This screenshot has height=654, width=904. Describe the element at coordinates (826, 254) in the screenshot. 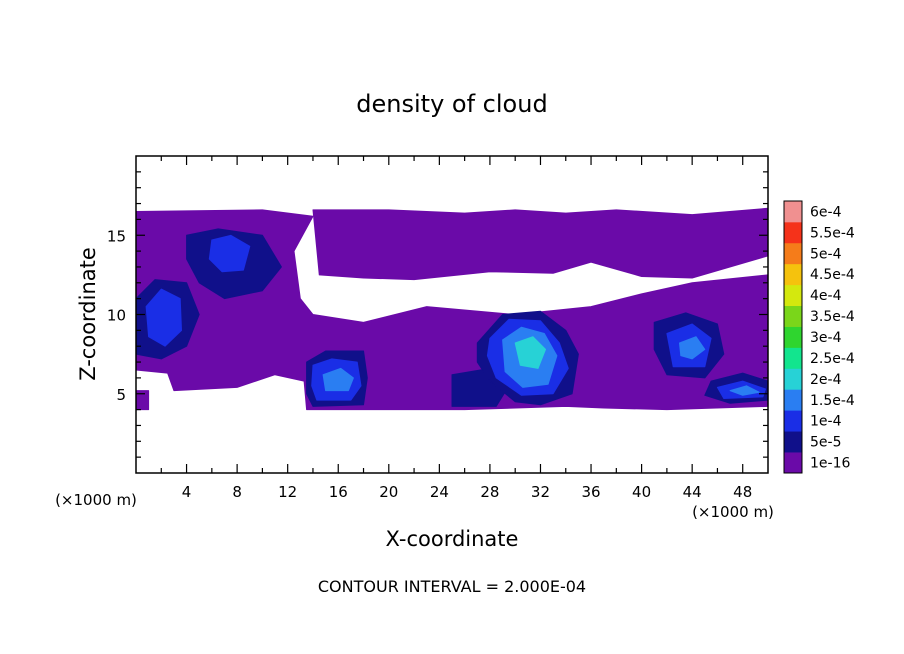

I see `colorbar-label: 5e-4` at that location.